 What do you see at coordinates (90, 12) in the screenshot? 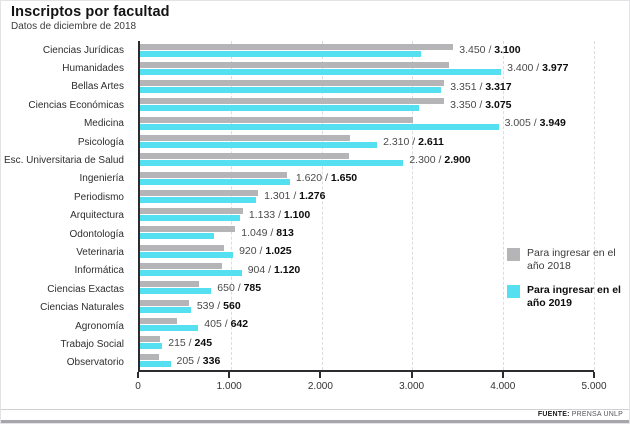
I see `chart-title: Inscriptos por facultad` at bounding box center [90, 12].